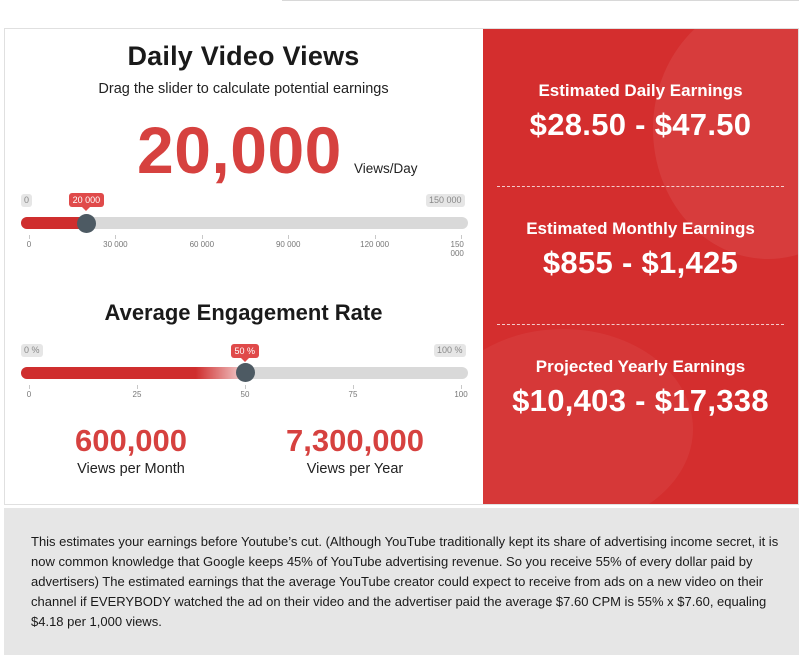 This screenshot has height=655, width=799. What do you see at coordinates (355, 440) in the screenshot?
I see `yearly-views-value: 7,300,000` at bounding box center [355, 440].